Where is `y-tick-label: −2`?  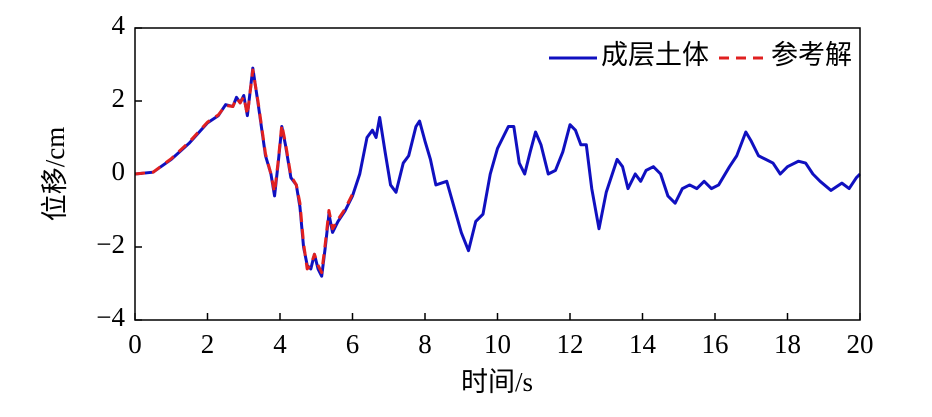
y-tick-label: −2 is located at coordinates (110, 244).